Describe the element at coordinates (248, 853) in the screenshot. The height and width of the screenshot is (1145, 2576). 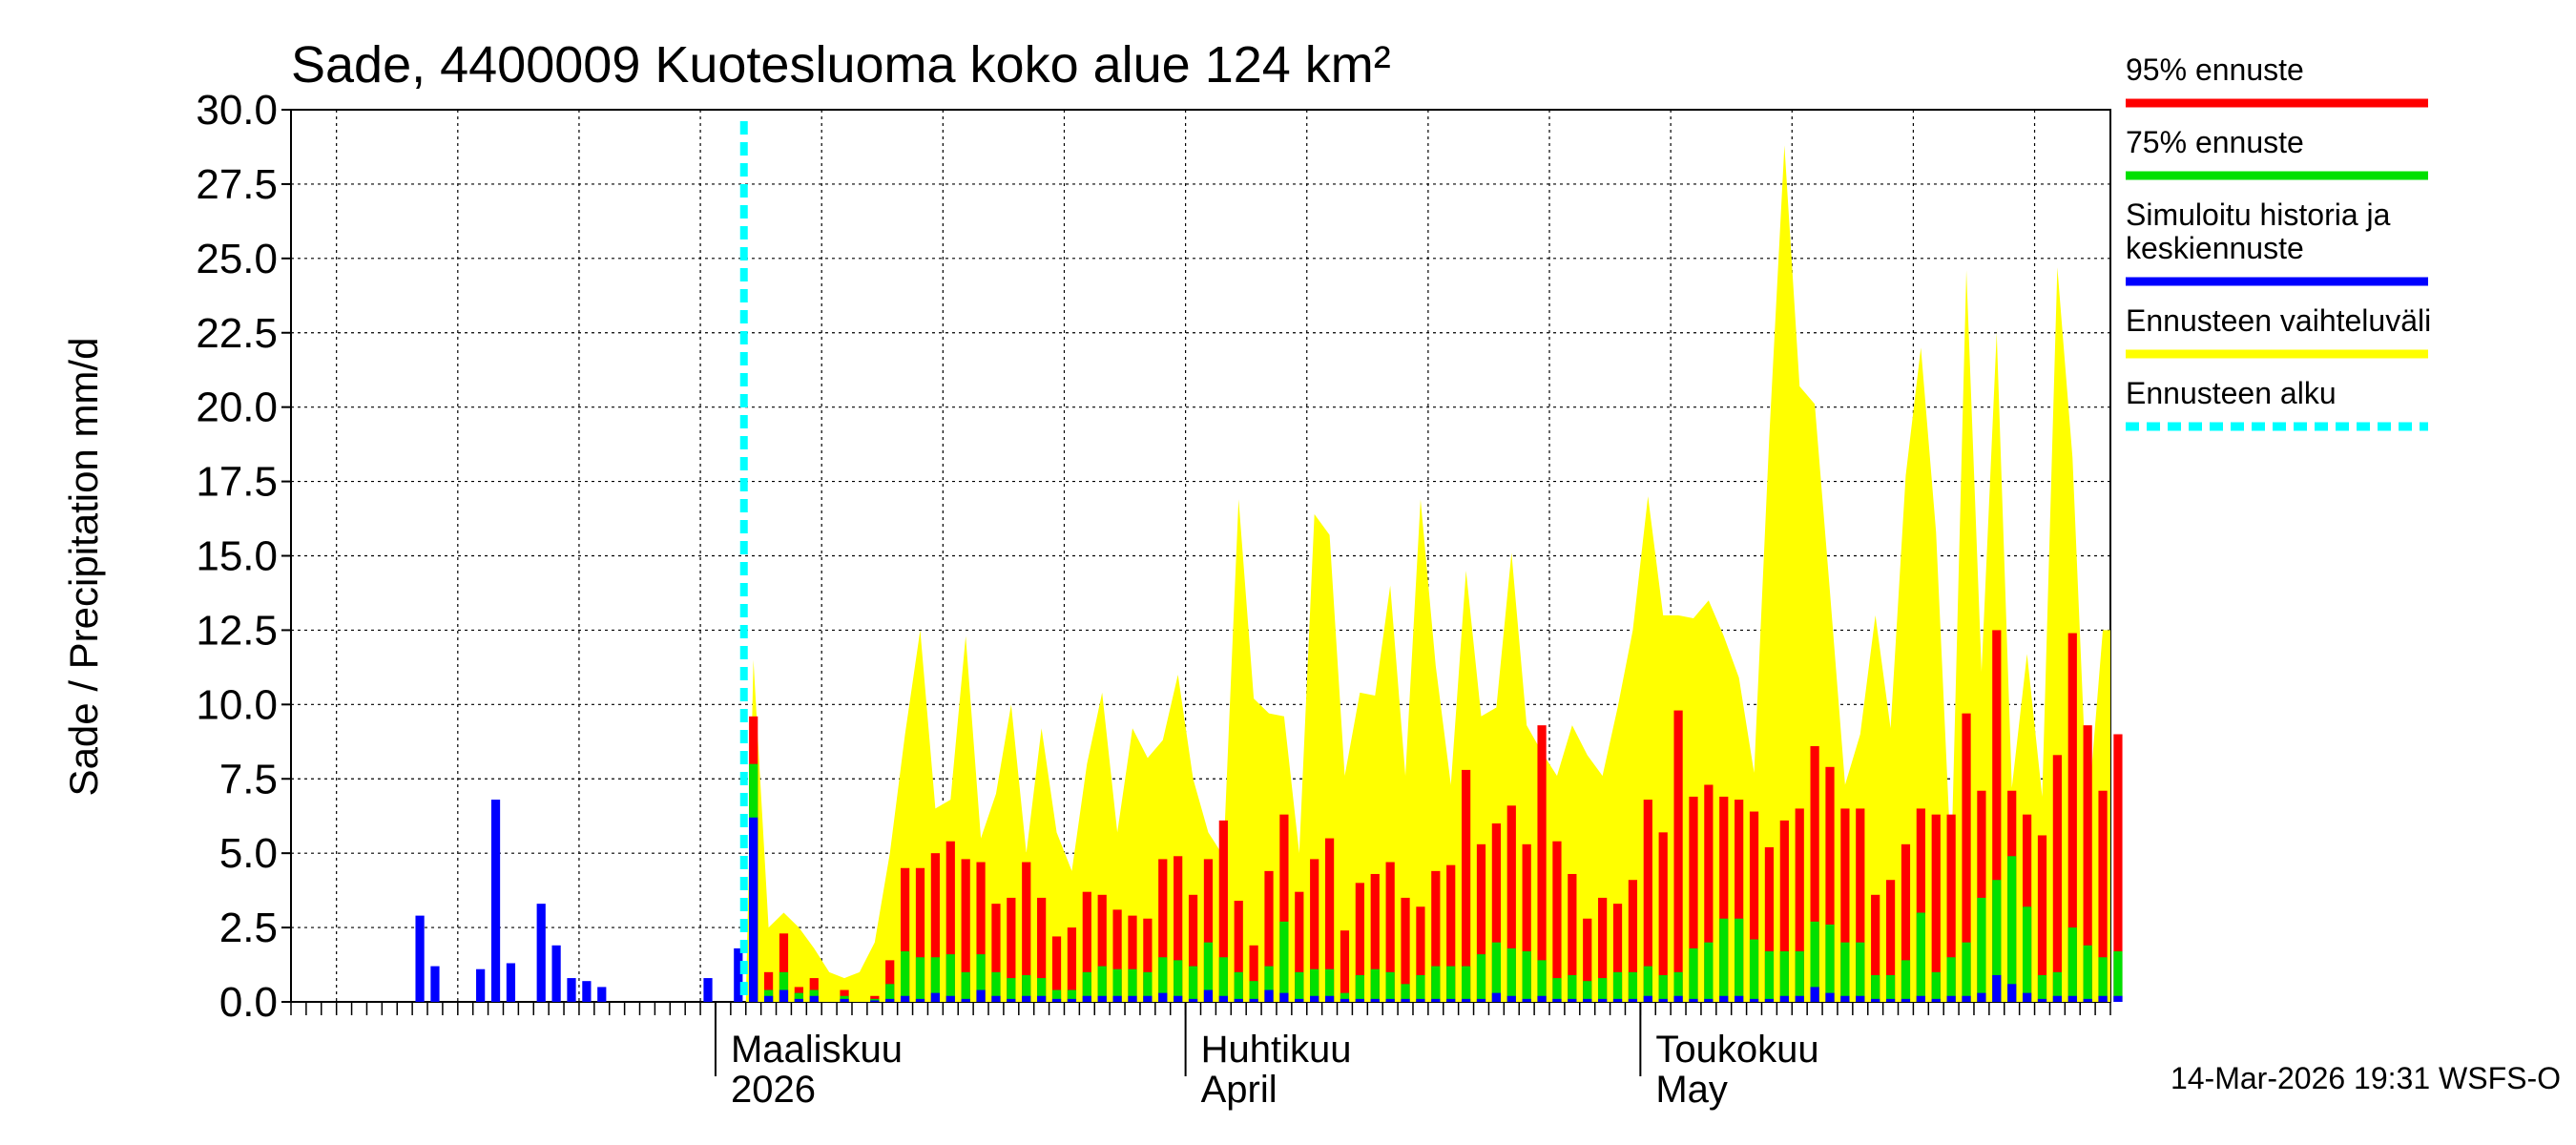
I see `y-tick-label: 5.0` at that location.